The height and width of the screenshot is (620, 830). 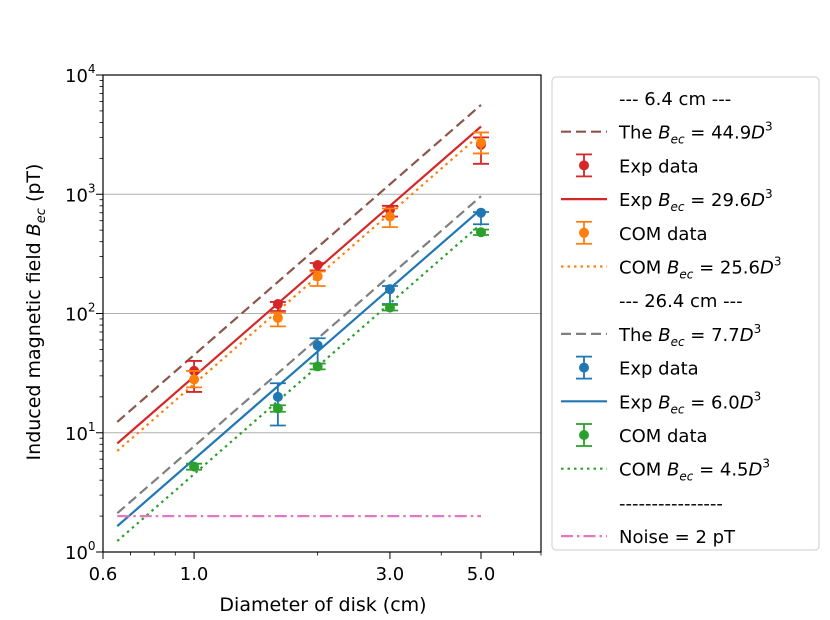 What do you see at coordinates (194, 574) in the screenshot?
I see `x-tick-label: 1.0` at bounding box center [194, 574].